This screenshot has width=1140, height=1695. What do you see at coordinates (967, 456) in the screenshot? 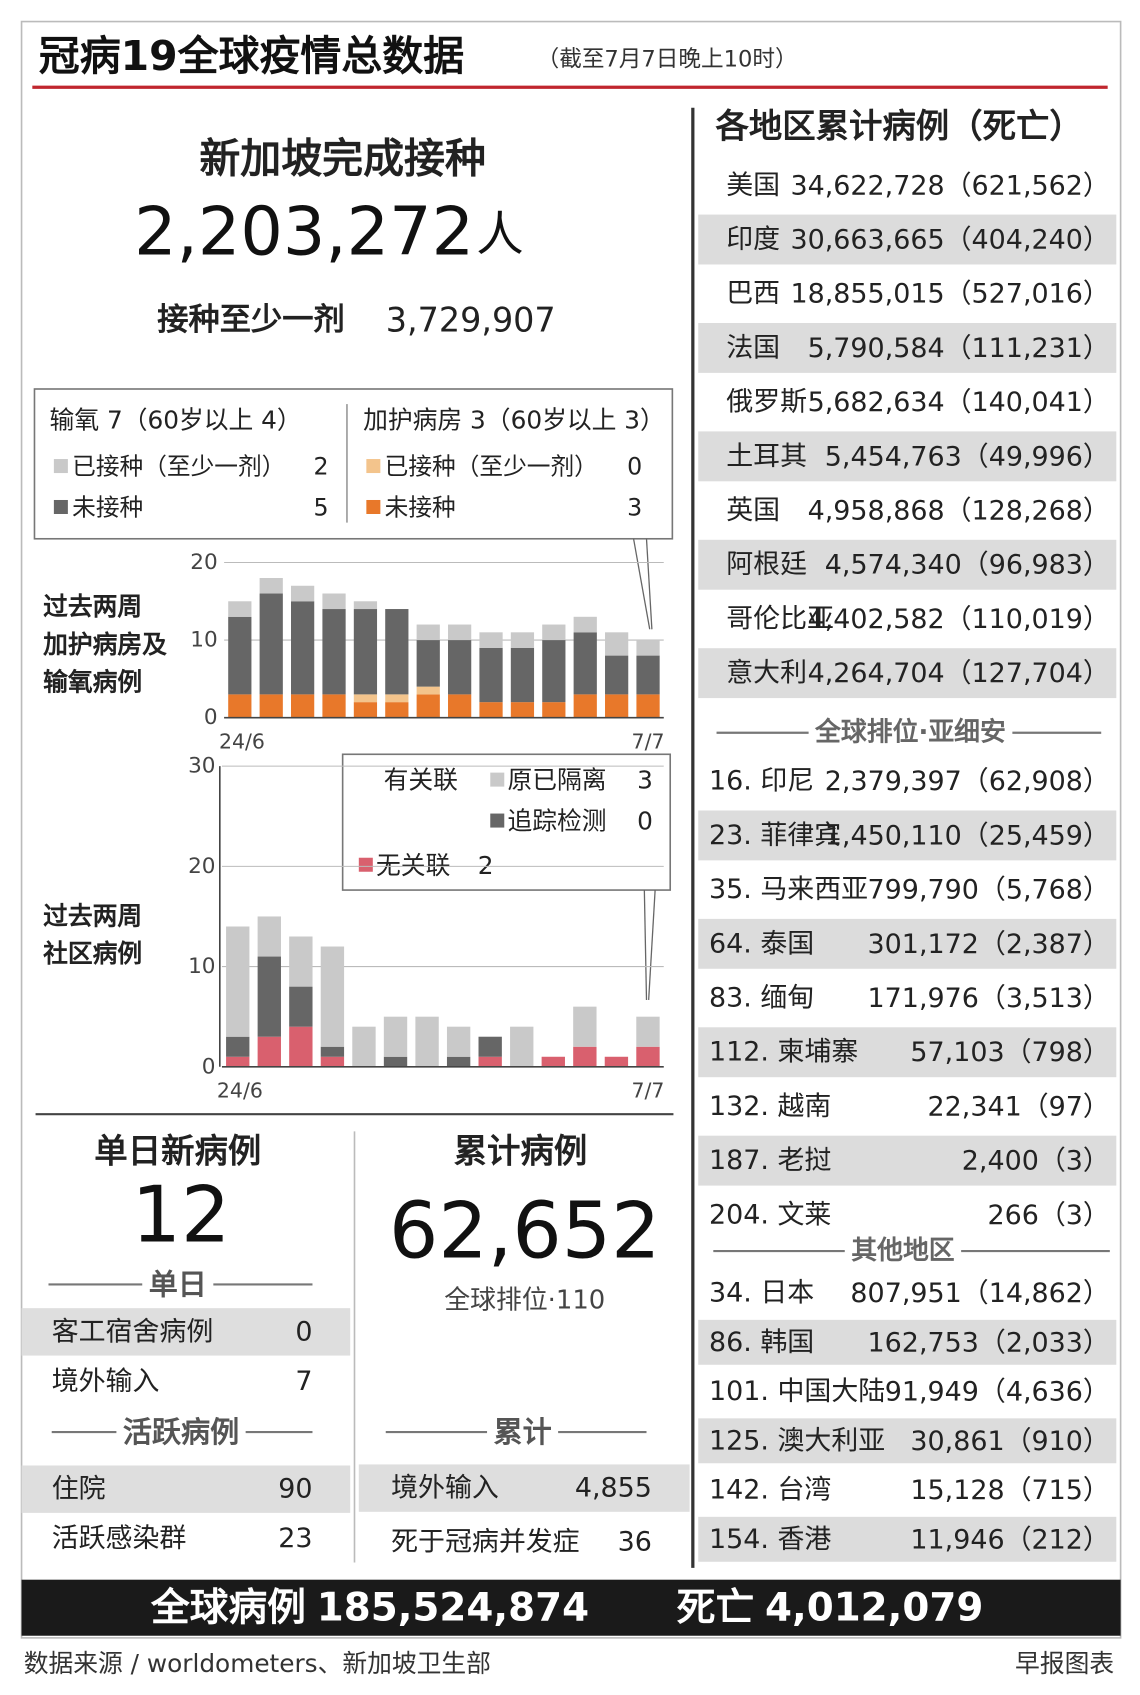
I see `region-figures: 5,454,763（49,996）` at bounding box center [967, 456].